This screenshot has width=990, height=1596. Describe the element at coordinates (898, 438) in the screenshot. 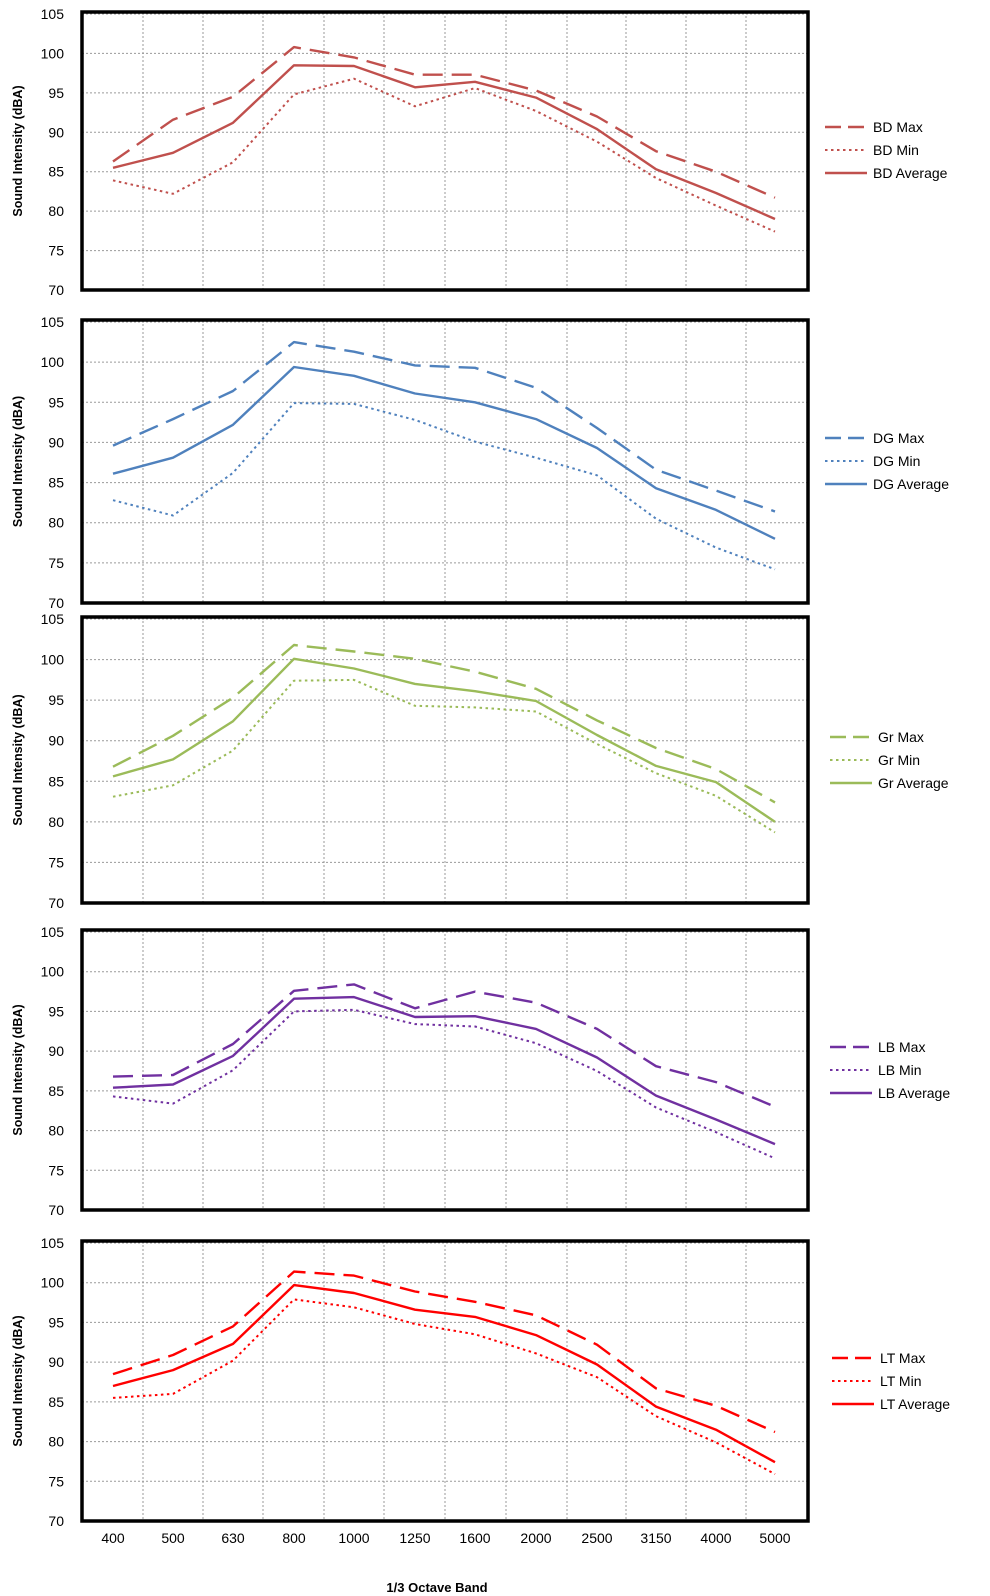

I see `legend-entry: DG Max` at that location.